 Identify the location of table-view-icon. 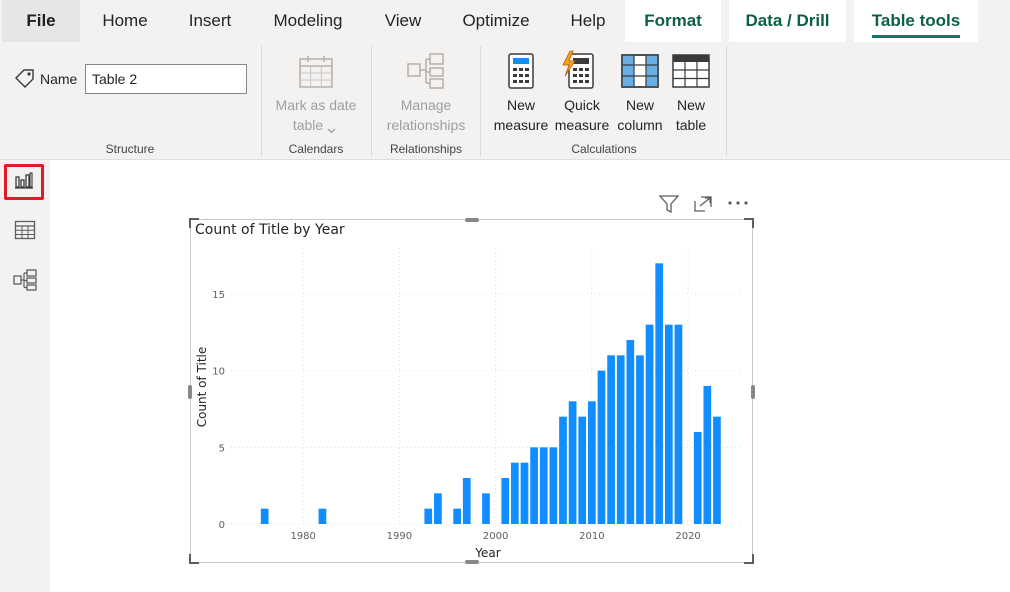
(25, 232).